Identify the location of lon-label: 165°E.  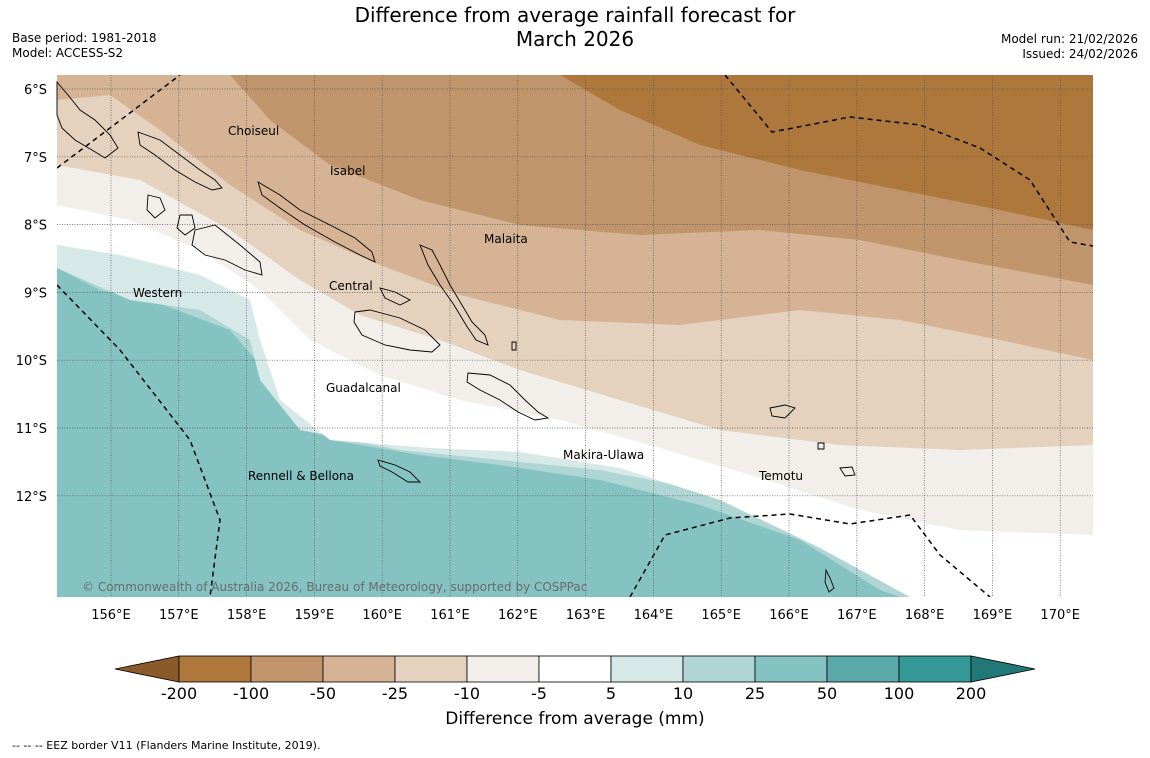
(721, 615).